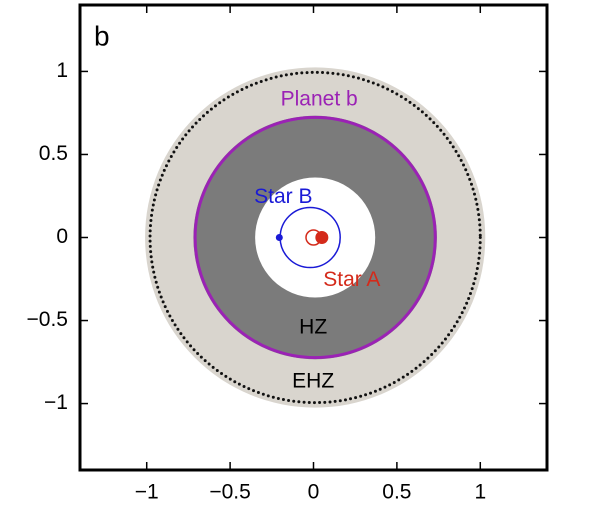  I want to click on y-tick-label: 0, so click(62, 236).